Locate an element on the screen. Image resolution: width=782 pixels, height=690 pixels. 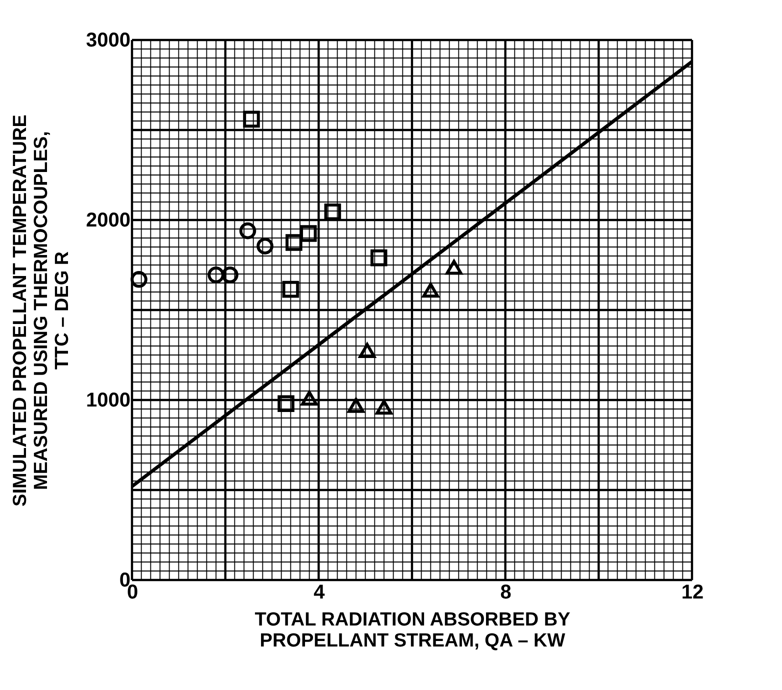
x-tick-label: 12 is located at coordinates (692, 593).